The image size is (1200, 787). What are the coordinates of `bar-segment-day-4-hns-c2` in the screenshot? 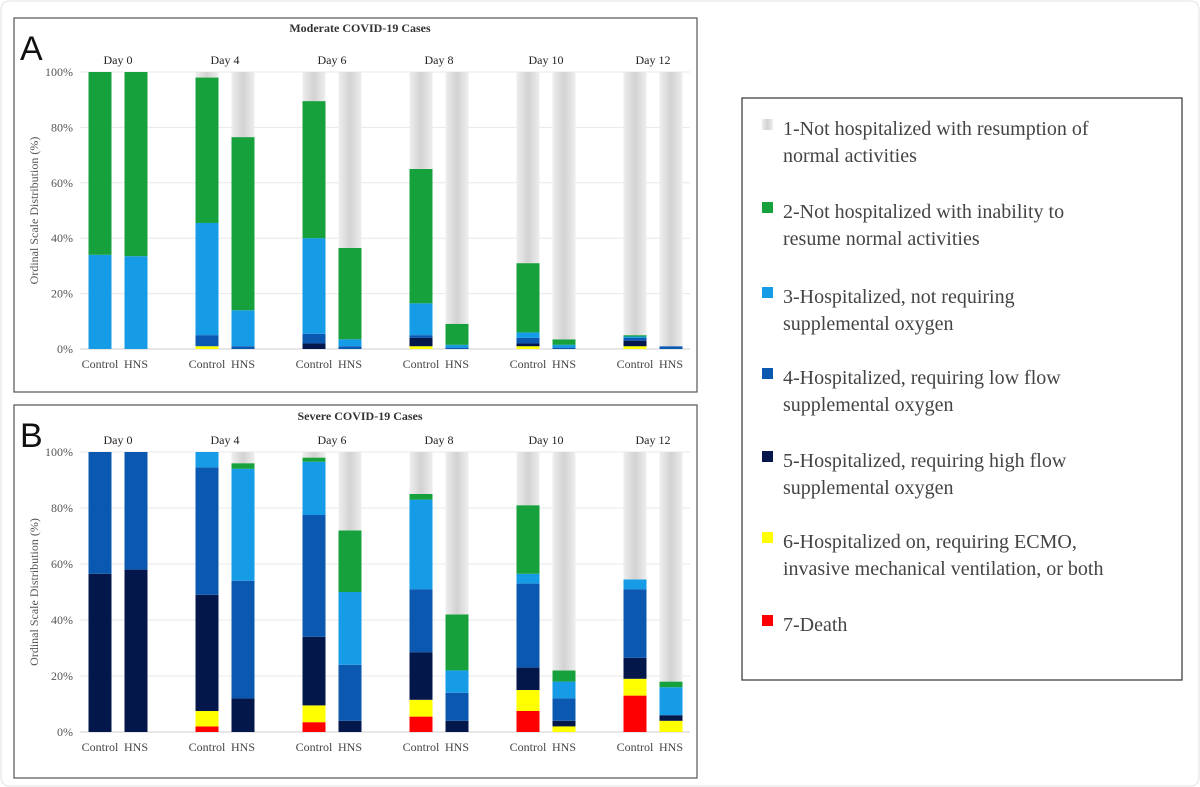 It's located at (243, 224).